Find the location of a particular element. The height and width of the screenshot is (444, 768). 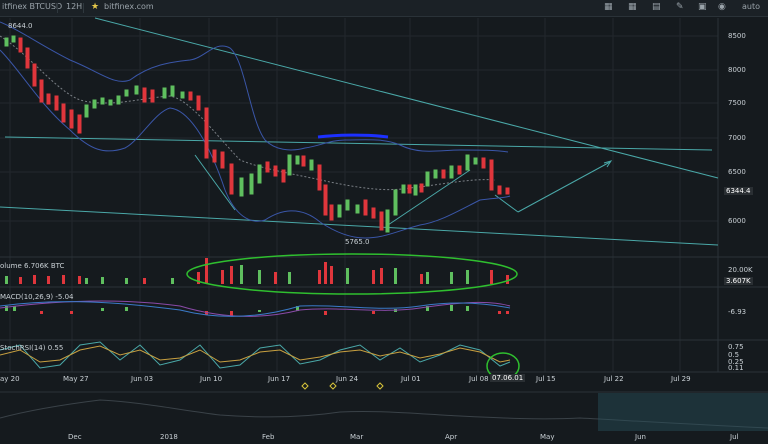

stoch-tick: 0.25 is located at coordinates (736, 362).